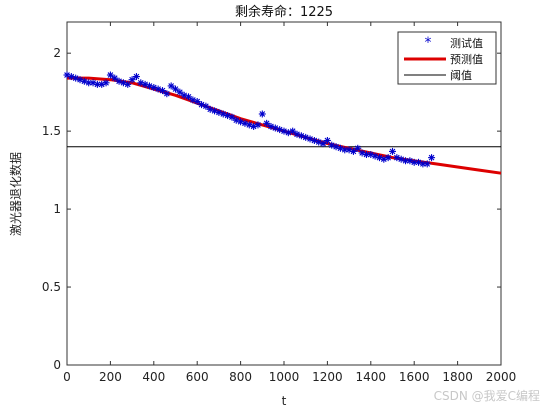 Image resolution: width=549 pixels, height=412 pixels. I want to click on y-tick-label: 1.5, so click(51, 131).